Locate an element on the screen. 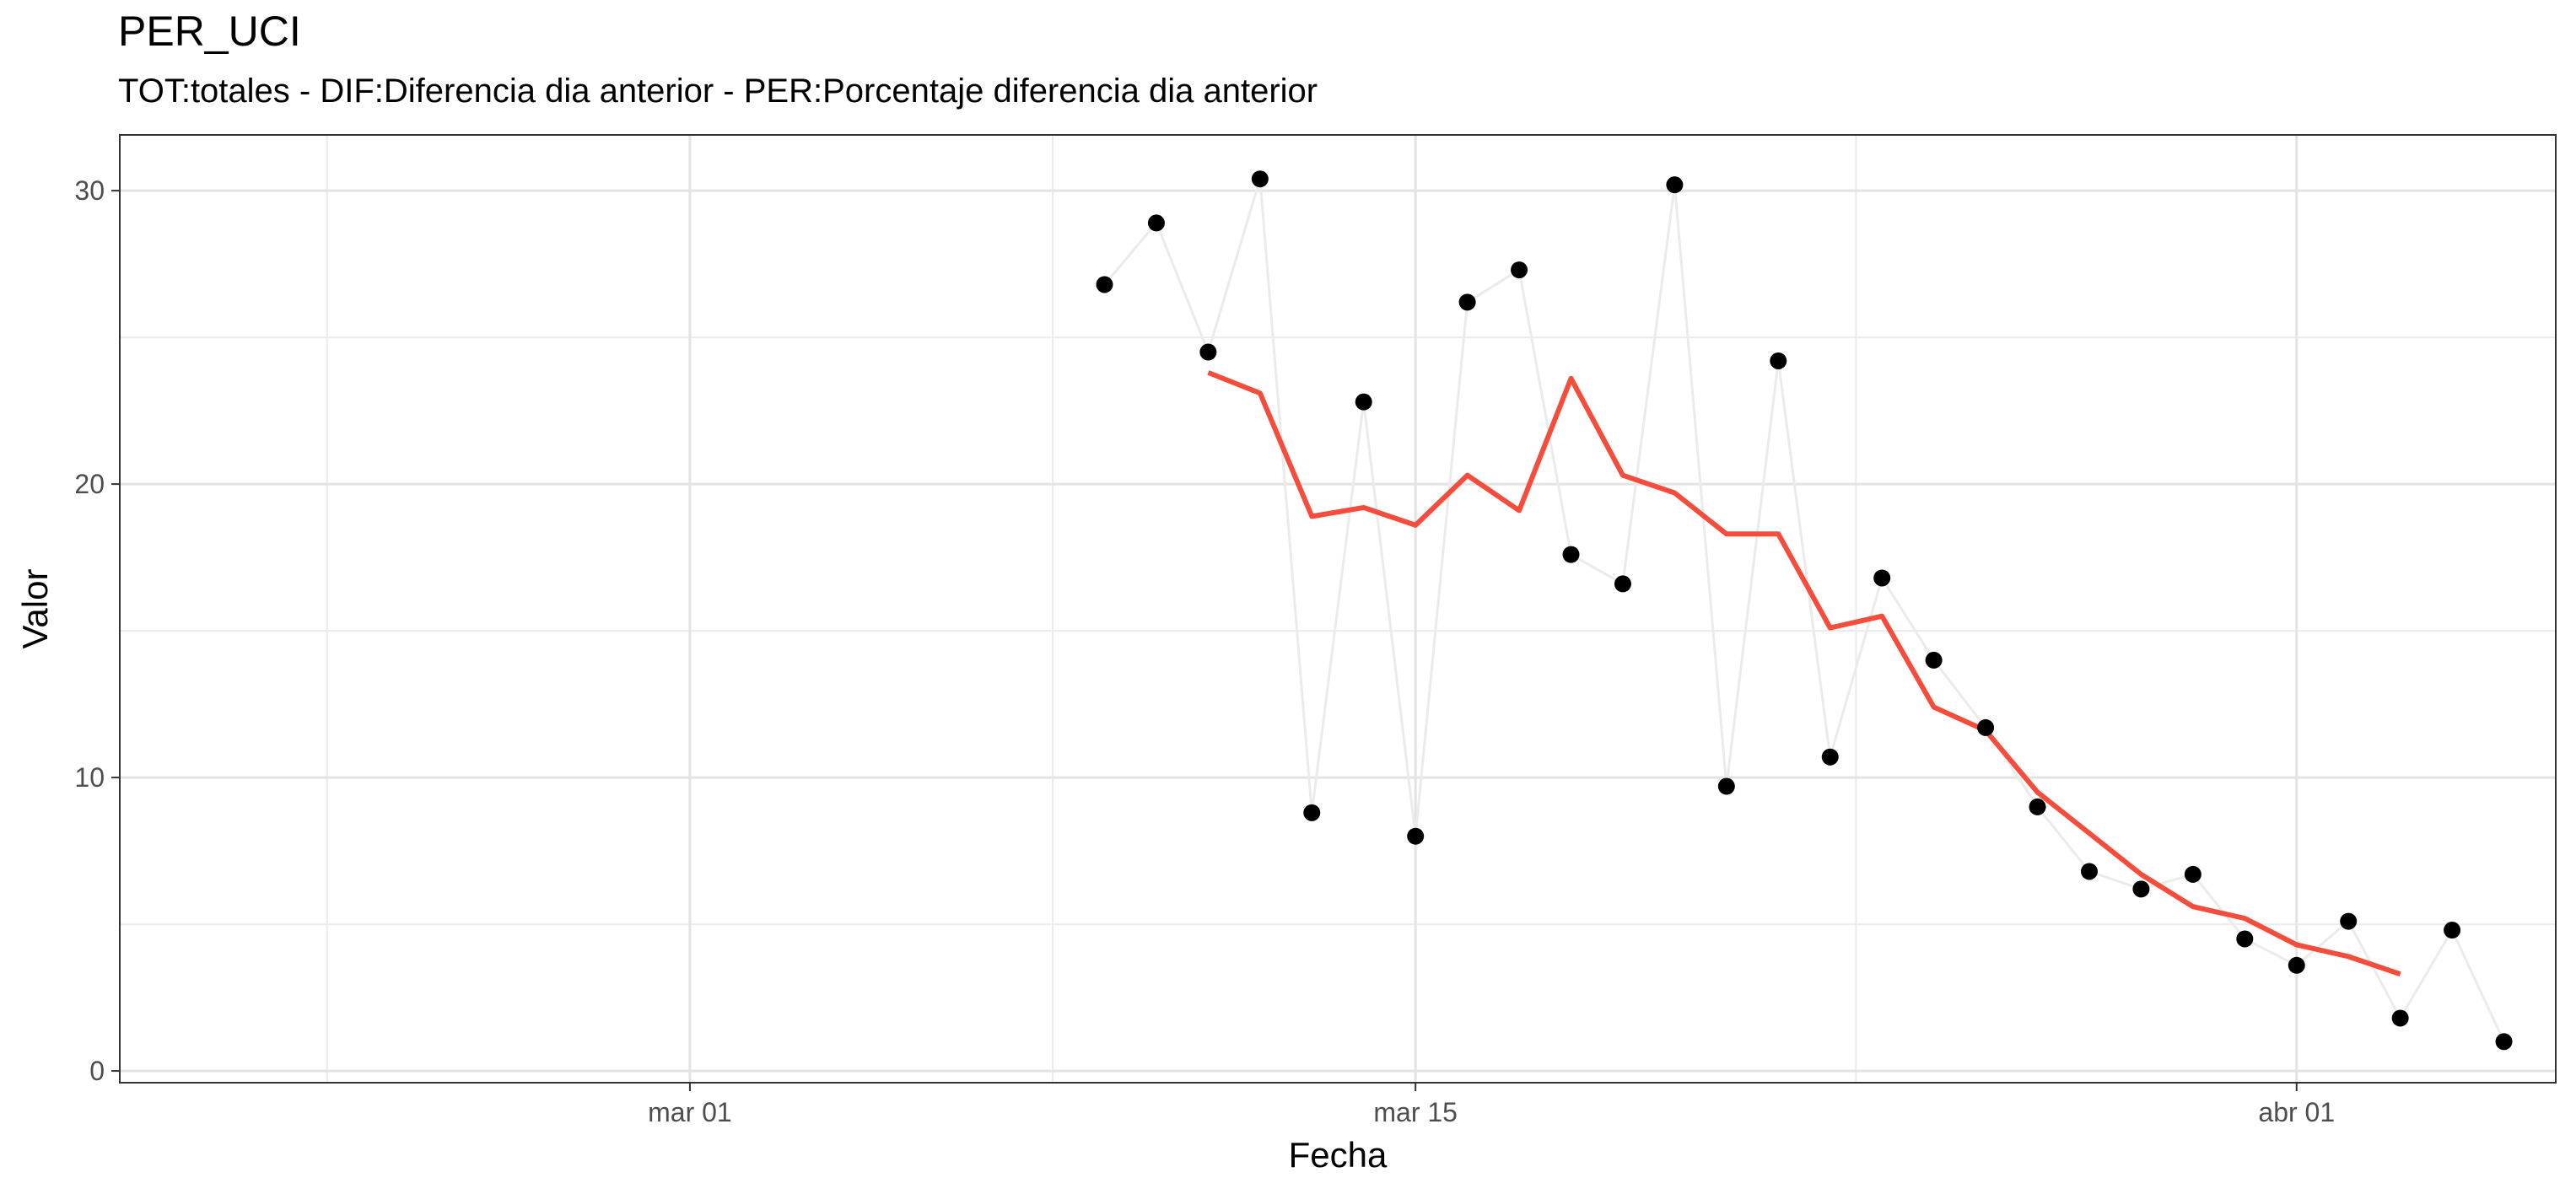  x-tick-label: mar 01 is located at coordinates (690, 1112).